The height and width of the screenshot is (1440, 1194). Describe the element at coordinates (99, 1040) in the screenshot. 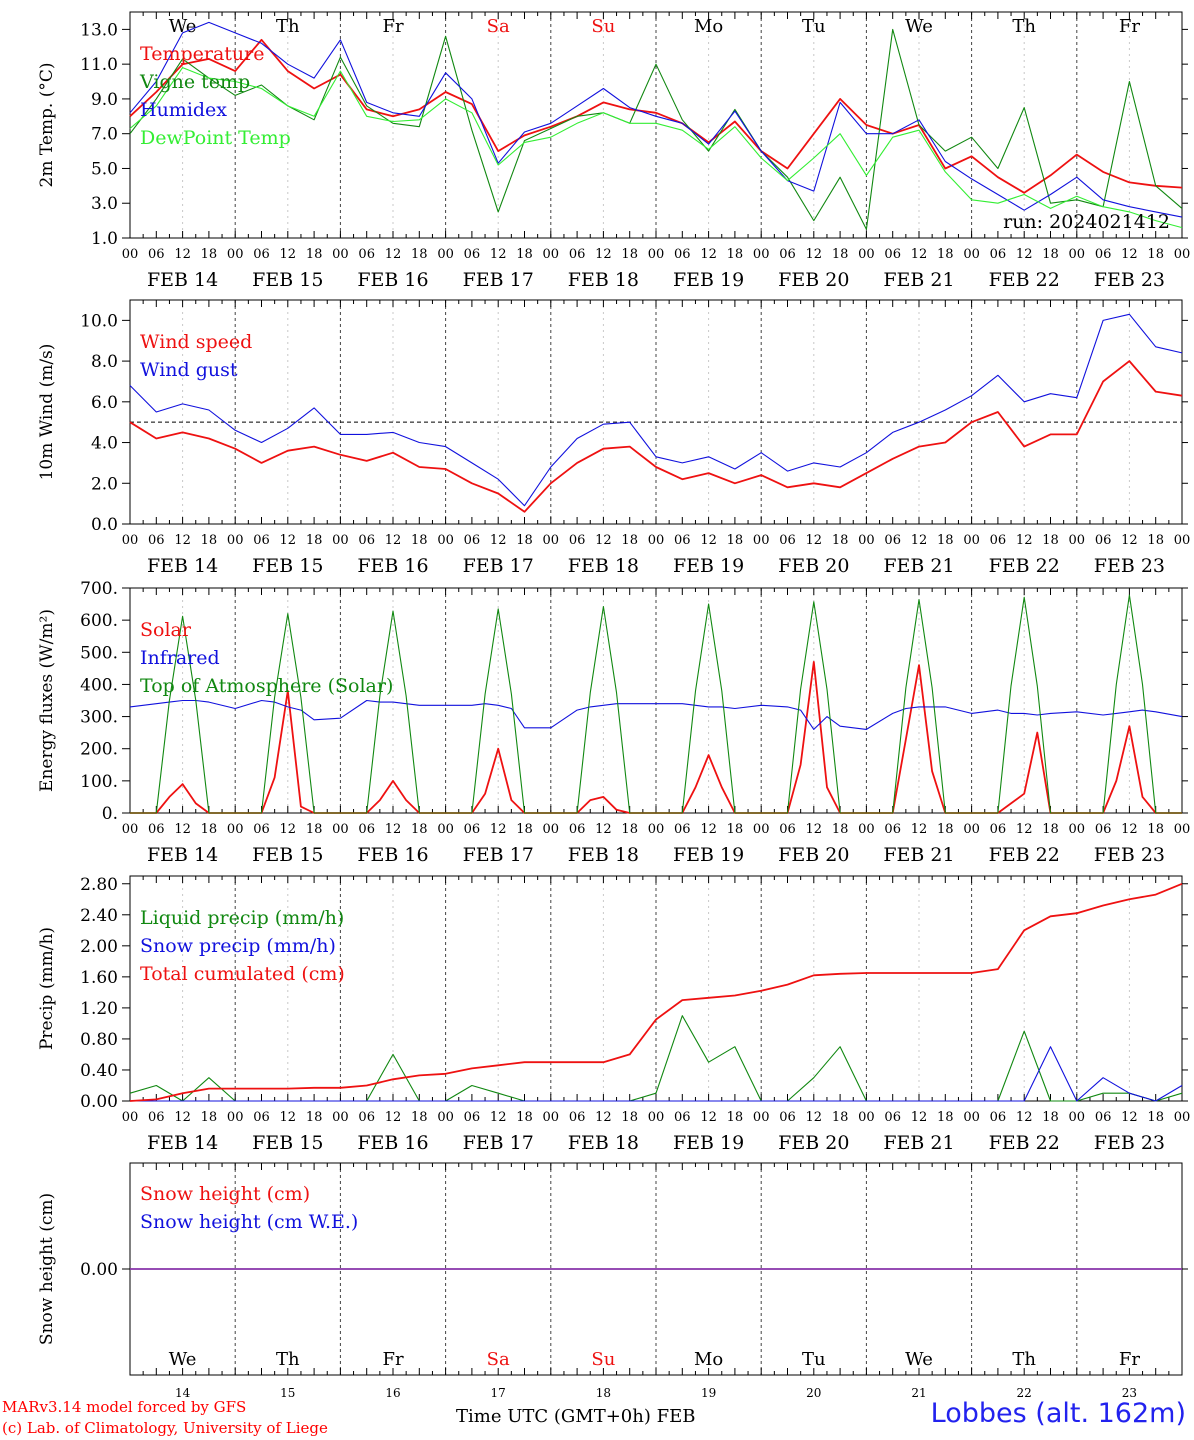

I see `y-tick-label: 0.80` at that location.